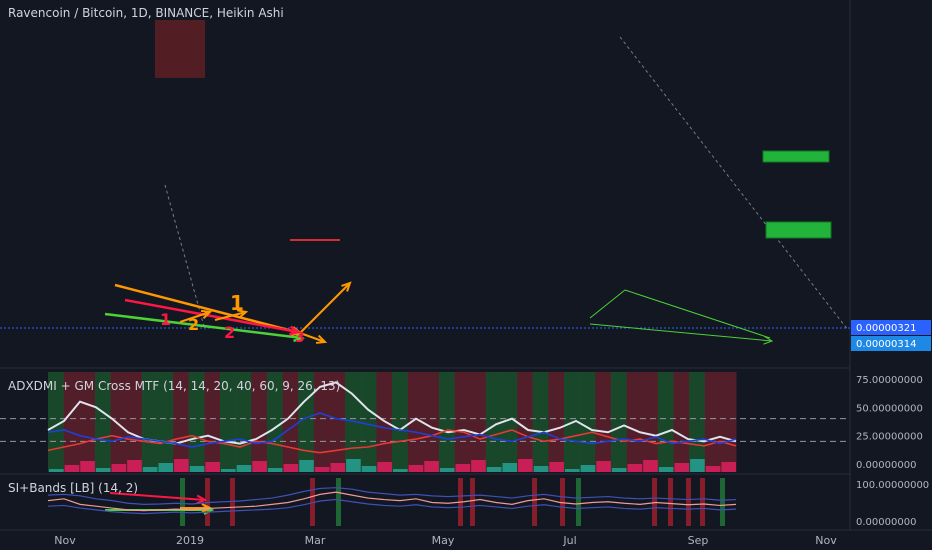 The width and height of the screenshot is (932, 550). What do you see at coordinates (185, 257) in the screenshot?
I see `fib-trend-line` at bounding box center [185, 257].